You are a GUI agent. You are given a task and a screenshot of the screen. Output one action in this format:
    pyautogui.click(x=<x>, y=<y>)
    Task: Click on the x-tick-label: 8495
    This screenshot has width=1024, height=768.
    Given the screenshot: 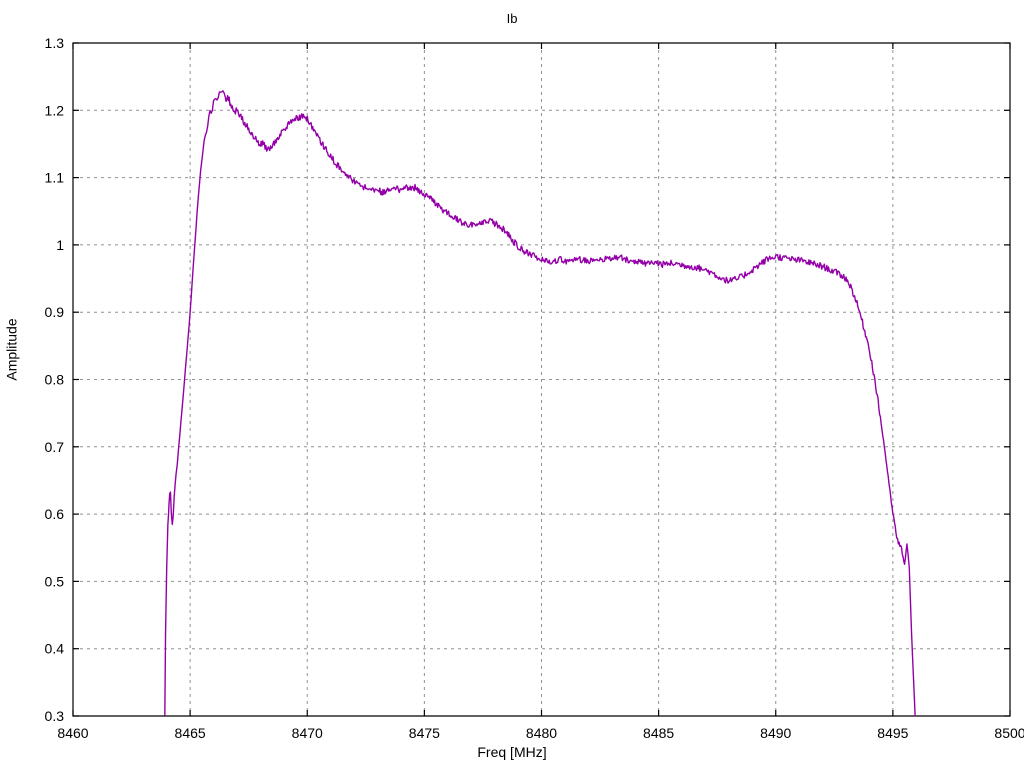 What is the action you would take?
    pyautogui.click(x=892, y=733)
    